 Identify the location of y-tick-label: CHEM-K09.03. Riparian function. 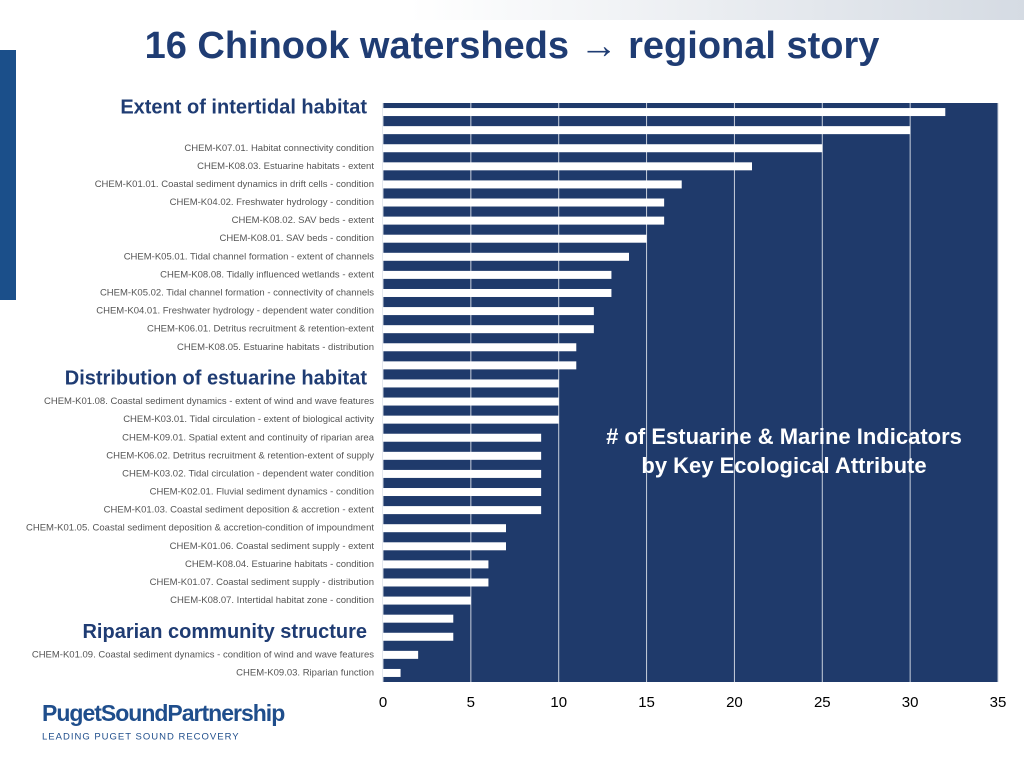
(305, 672).